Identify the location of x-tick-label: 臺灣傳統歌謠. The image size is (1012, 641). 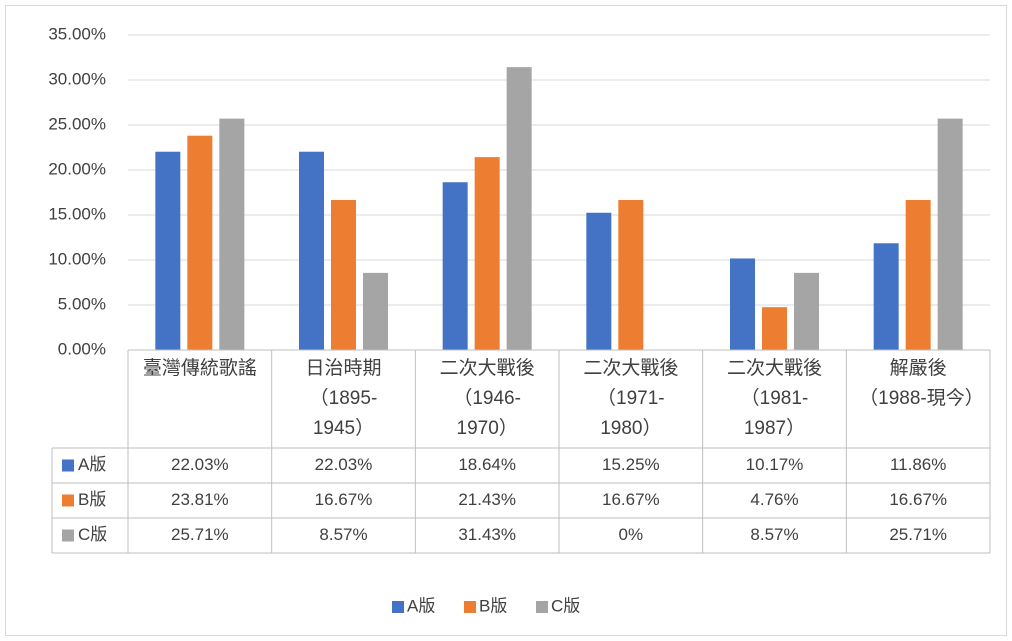
(199, 368).